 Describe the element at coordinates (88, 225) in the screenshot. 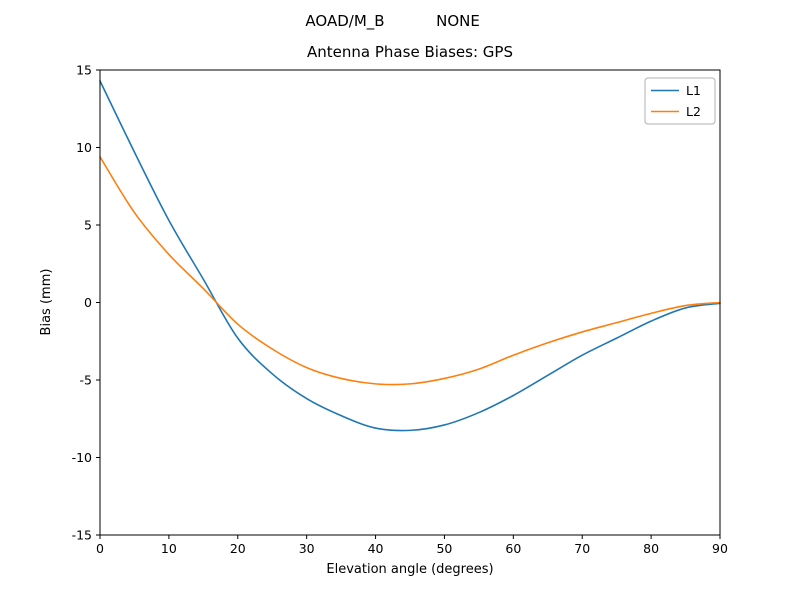

I see `y-tick-label: 5` at that location.